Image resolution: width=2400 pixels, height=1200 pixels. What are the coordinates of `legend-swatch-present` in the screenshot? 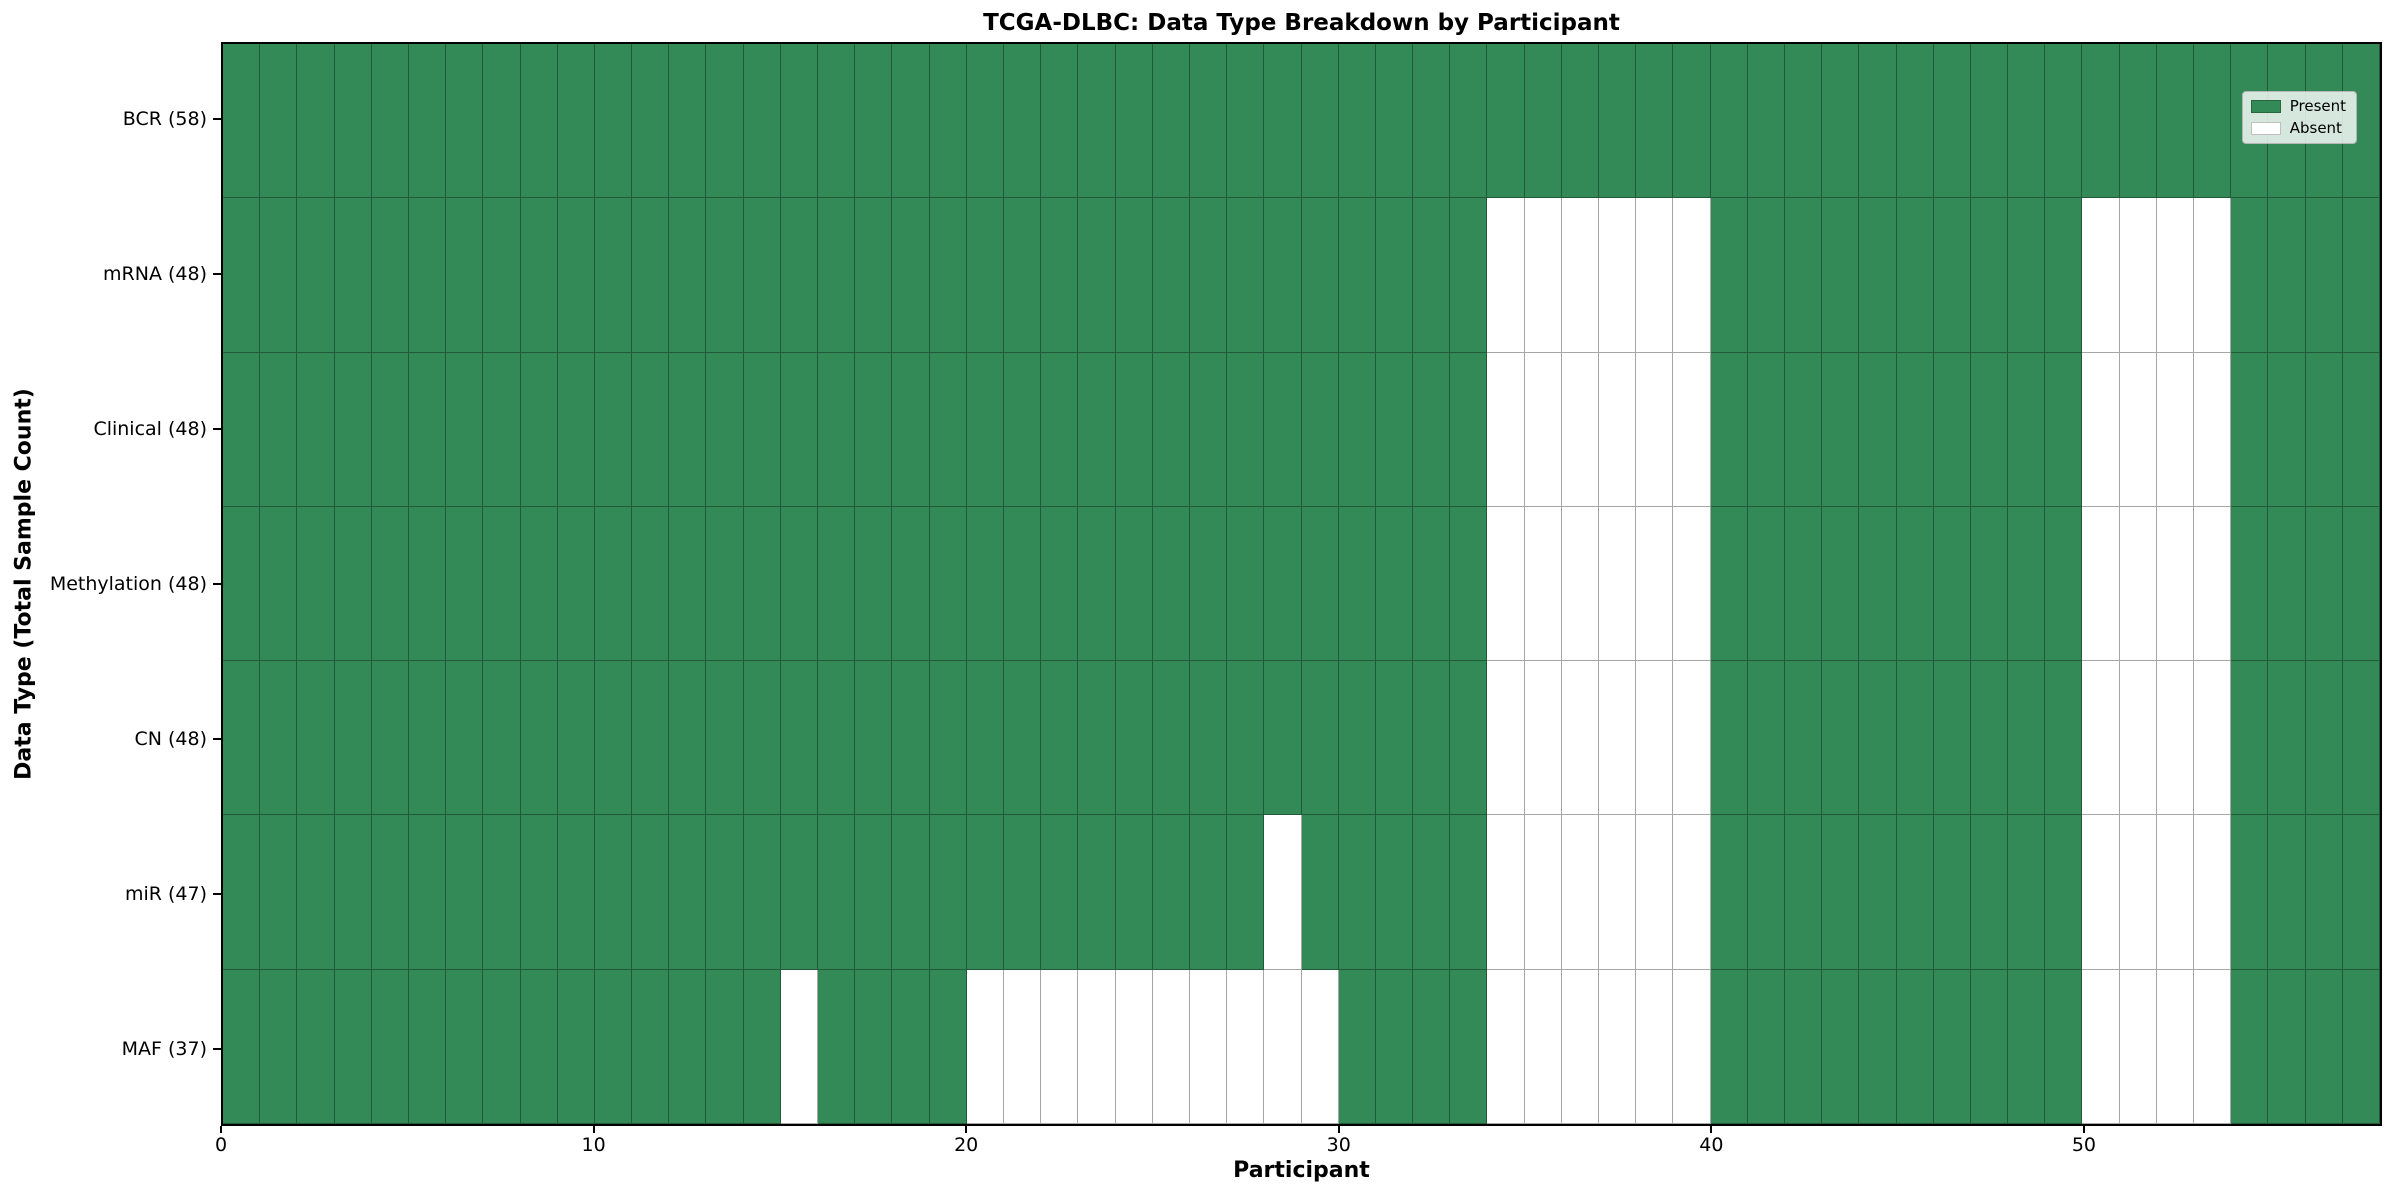 It's located at (2265, 106).